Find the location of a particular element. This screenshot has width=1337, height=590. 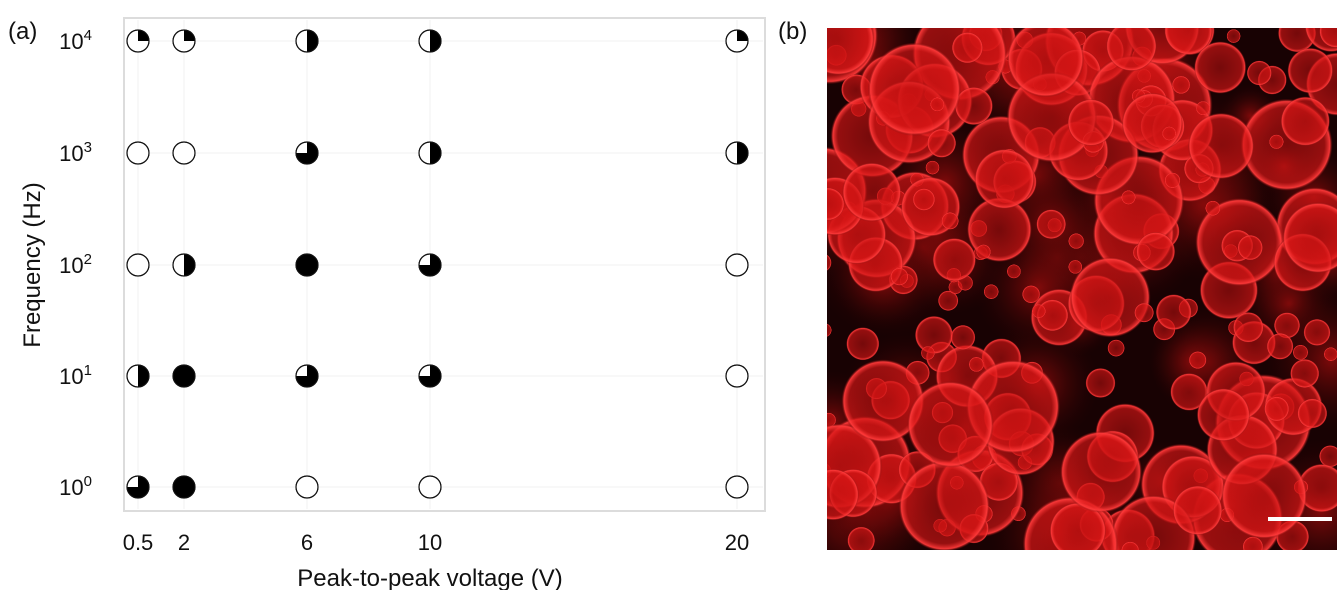

x-tick-label: 10 is located at coordinates (430, 542).